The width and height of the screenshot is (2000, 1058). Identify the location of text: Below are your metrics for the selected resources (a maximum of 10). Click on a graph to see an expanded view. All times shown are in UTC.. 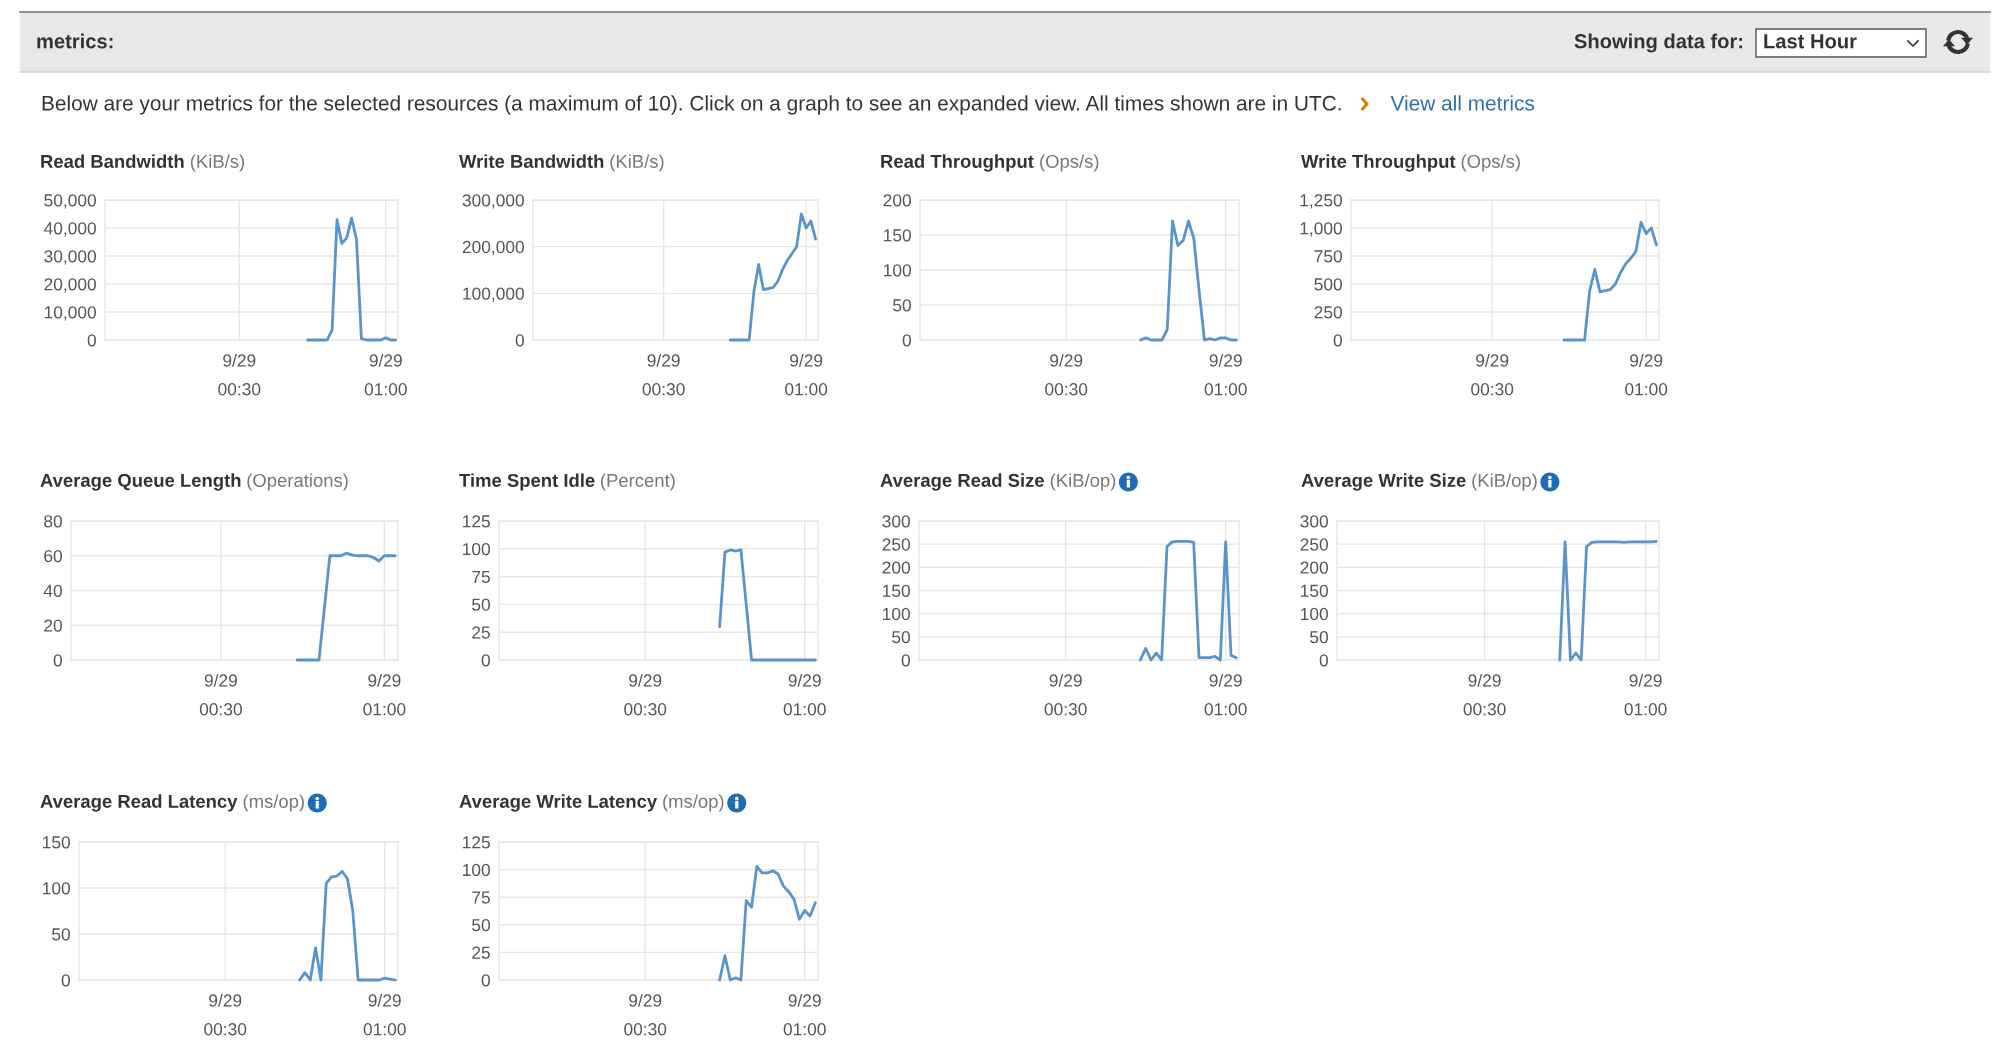
(691, 105).